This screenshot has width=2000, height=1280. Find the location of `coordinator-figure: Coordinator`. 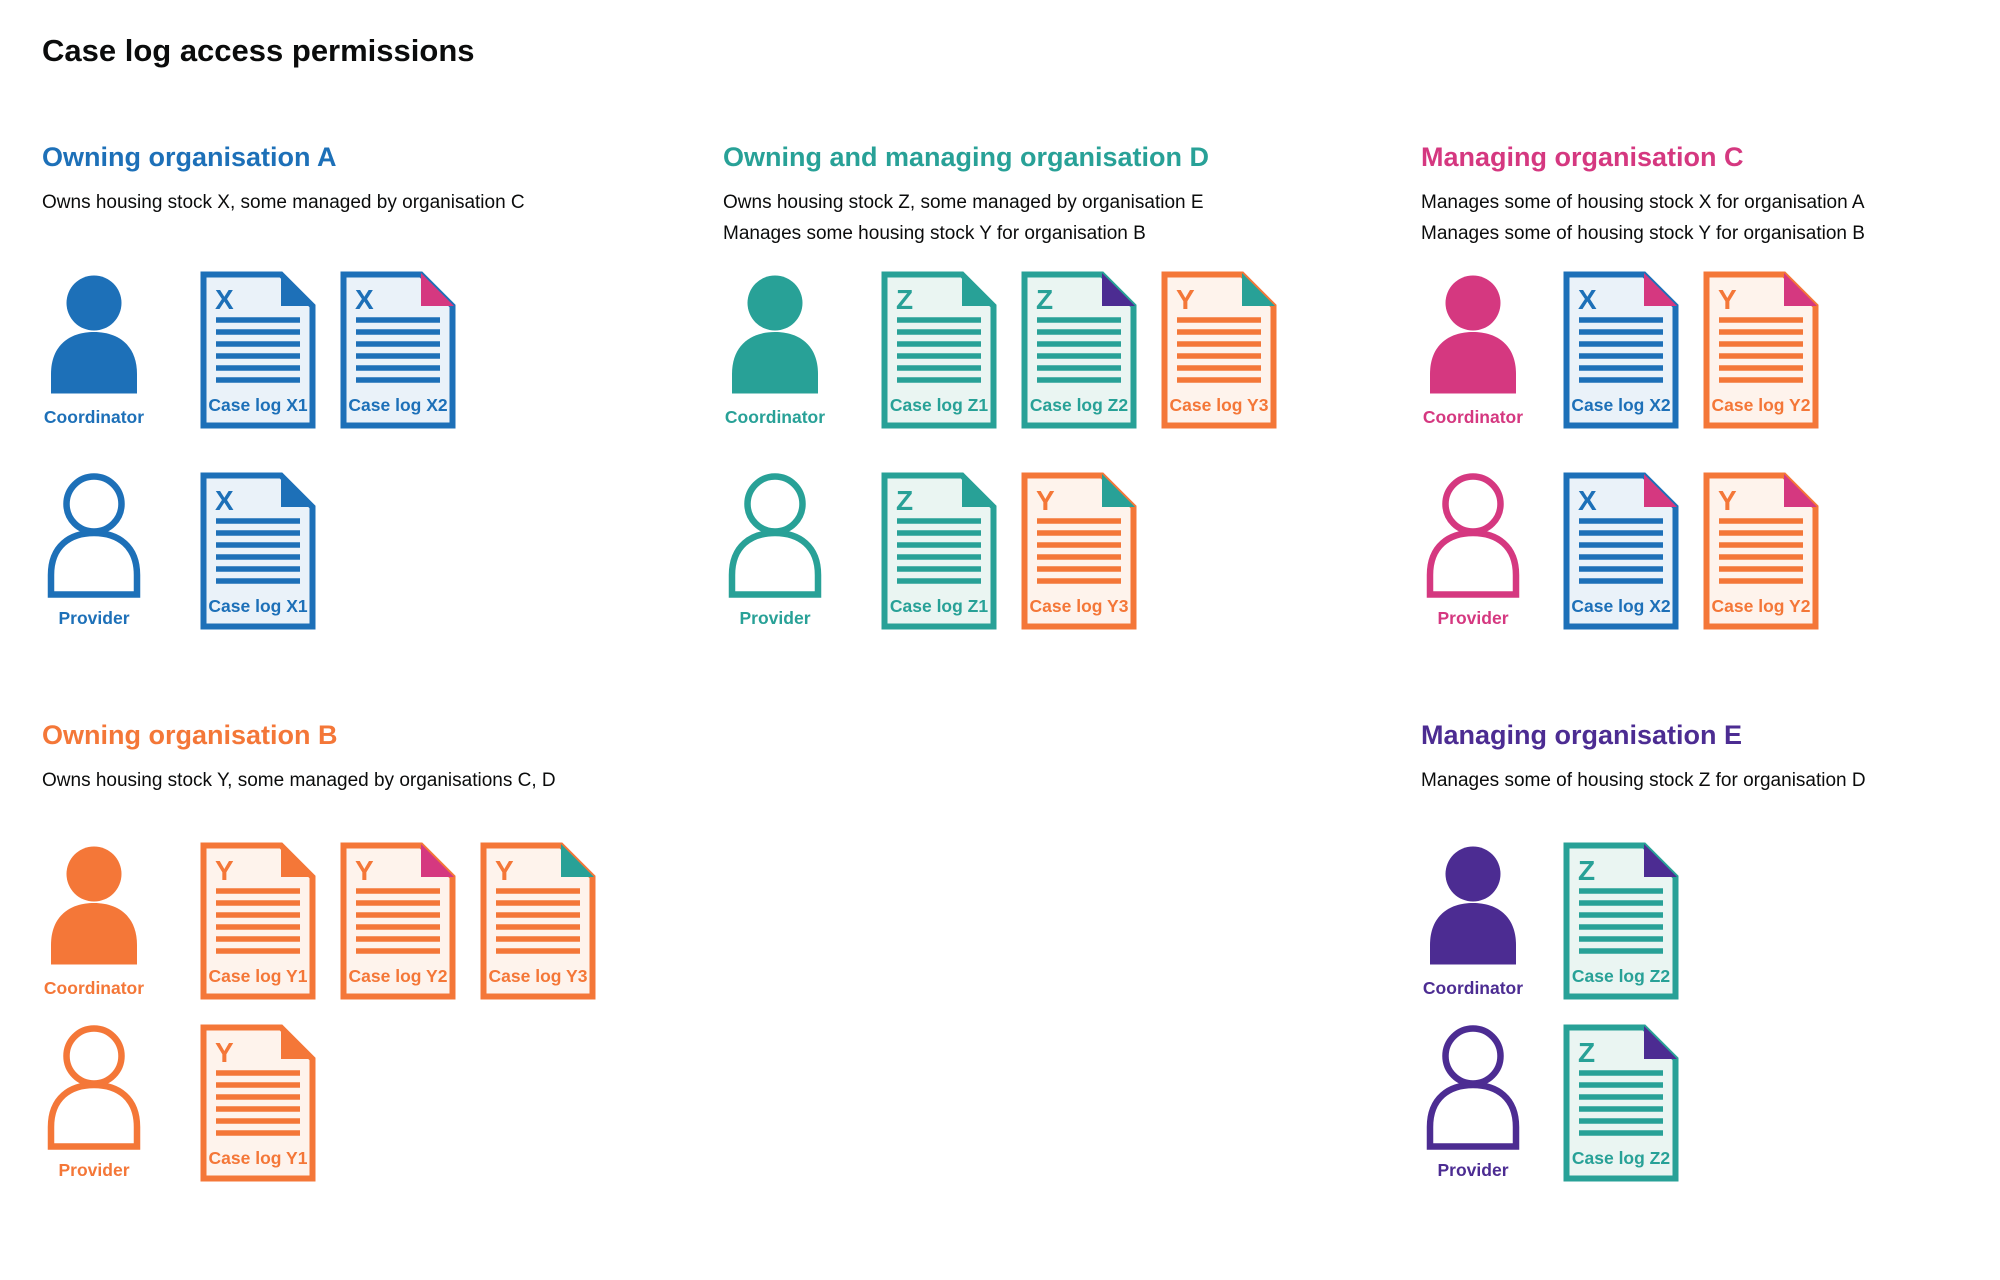

coordinator-figure: Coordinator is located at coordinates (1473, 349).